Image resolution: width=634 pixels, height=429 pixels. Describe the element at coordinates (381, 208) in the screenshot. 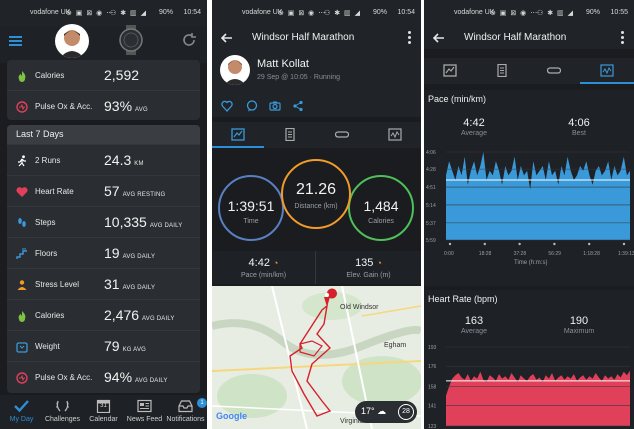

I see `calories-ring: 1,484 Calories` at that location.